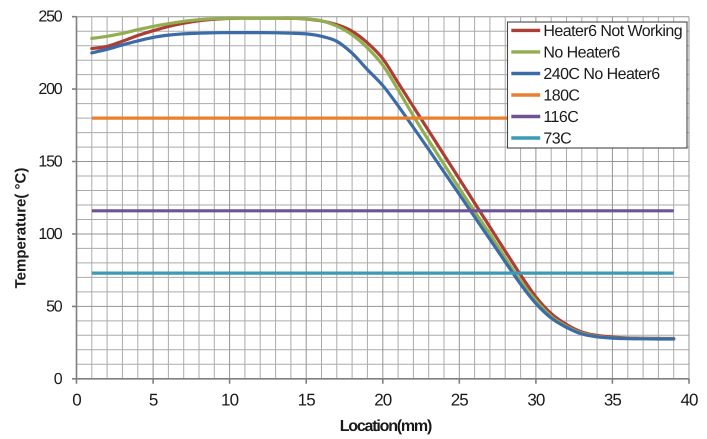  Describe the element at coordinates (560, 117) in the screenshot. I see `svg-text: 116C` at that location.